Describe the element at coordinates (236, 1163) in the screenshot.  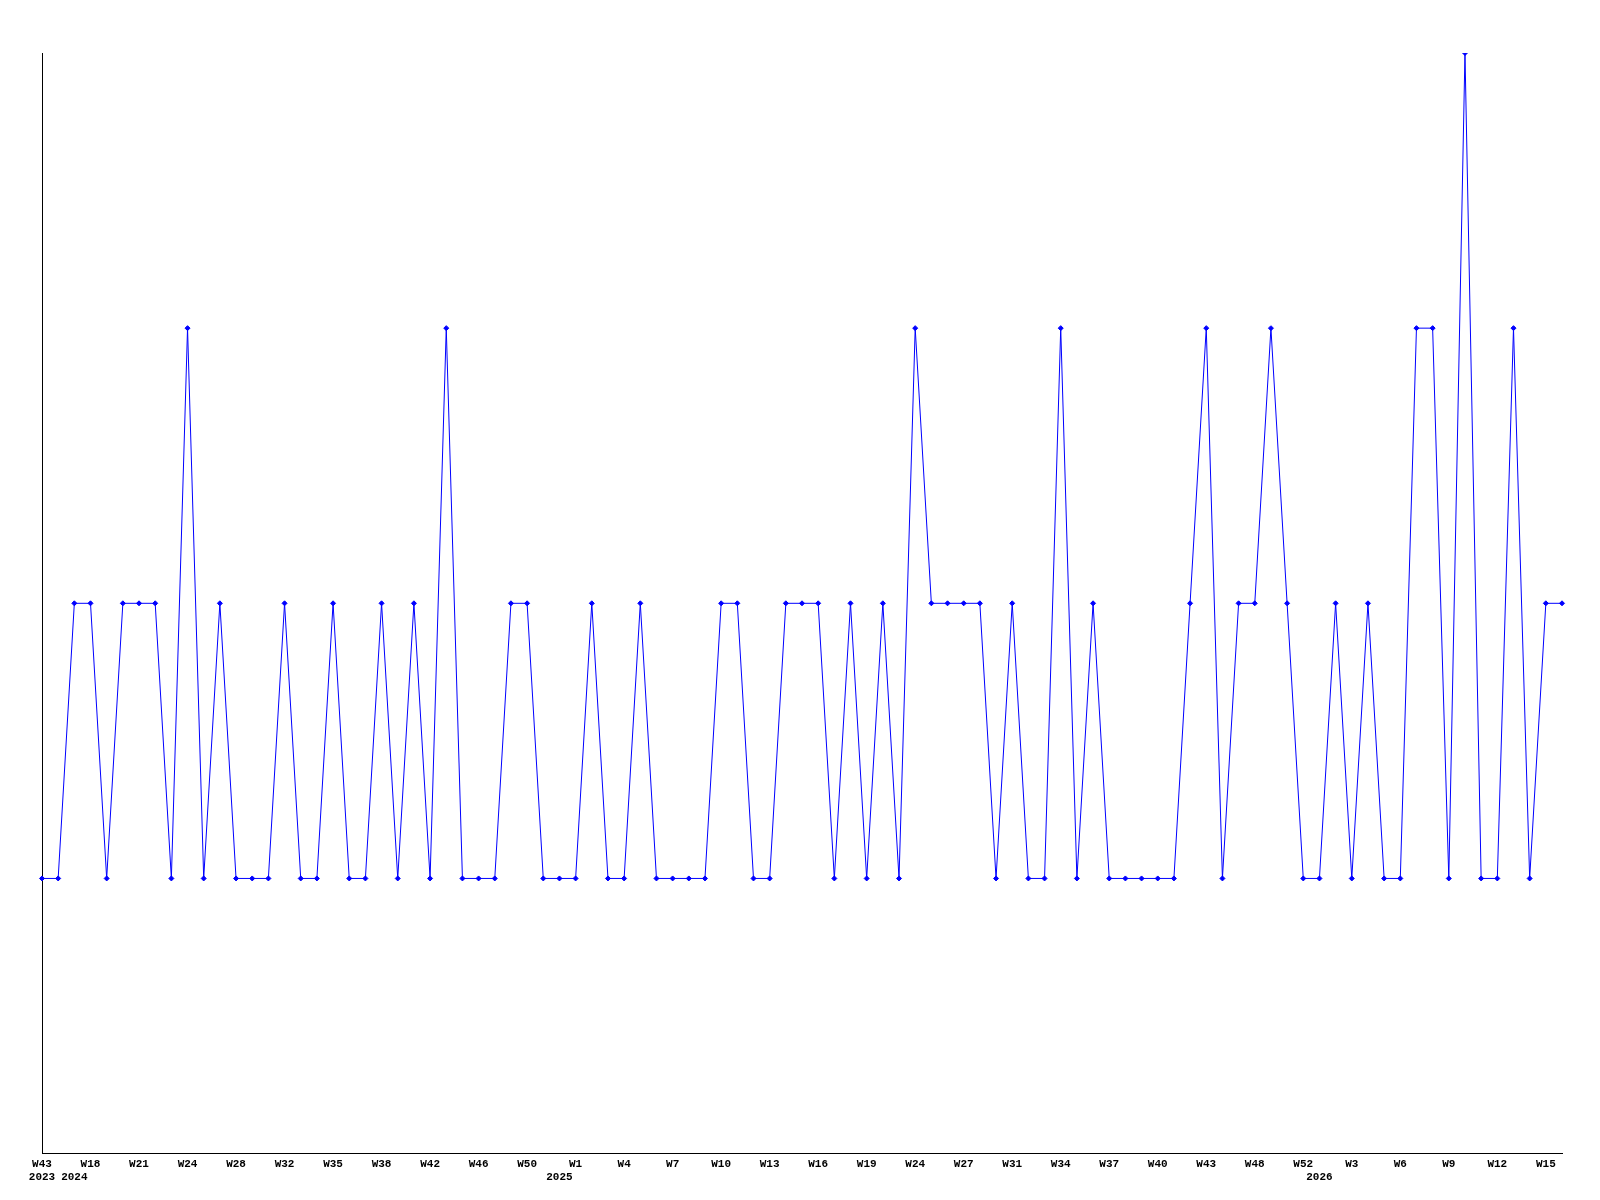
I see `x-tick-label: W28` at that location.